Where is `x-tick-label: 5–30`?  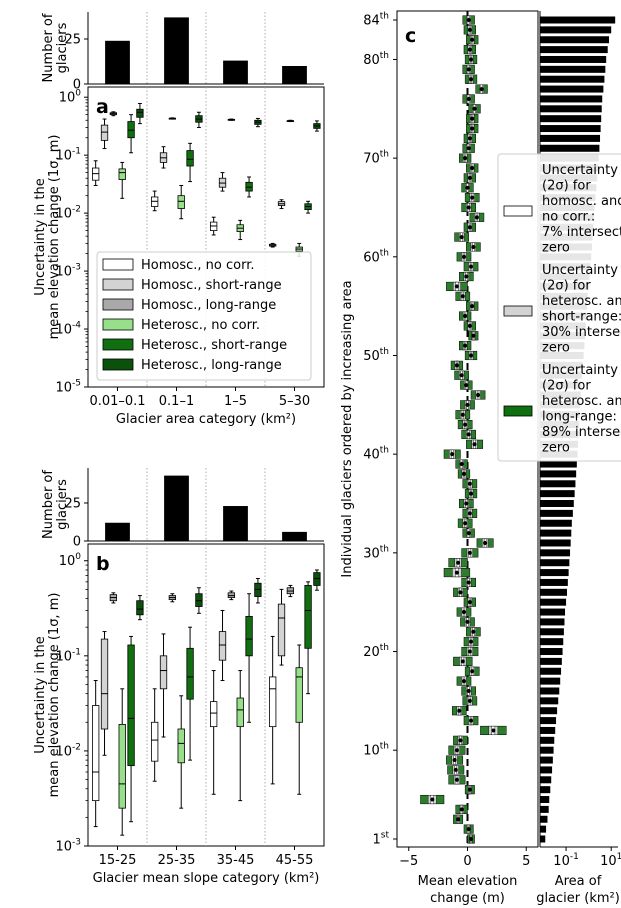 x-tick-label: 5–30 is located at coordinates (294, 401).